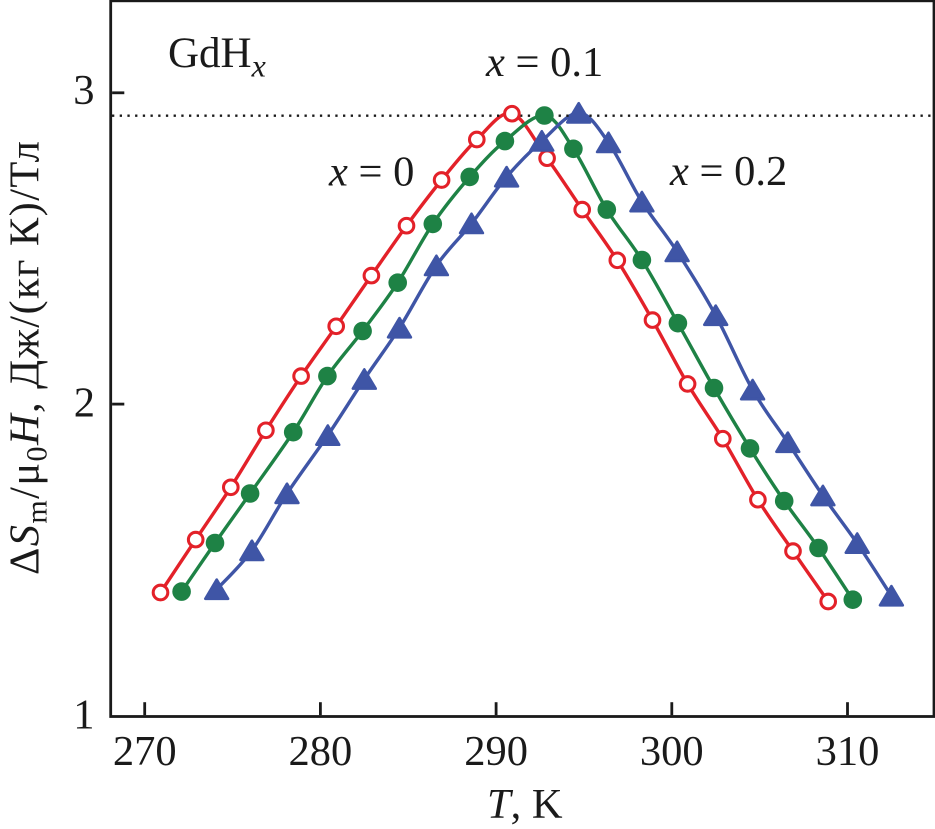 This screenshot has width=935, height=829. What do you see at coordinates (145, 751) in the screenshot?
I see `svg-text: 270` at bounding box center [145, 751].